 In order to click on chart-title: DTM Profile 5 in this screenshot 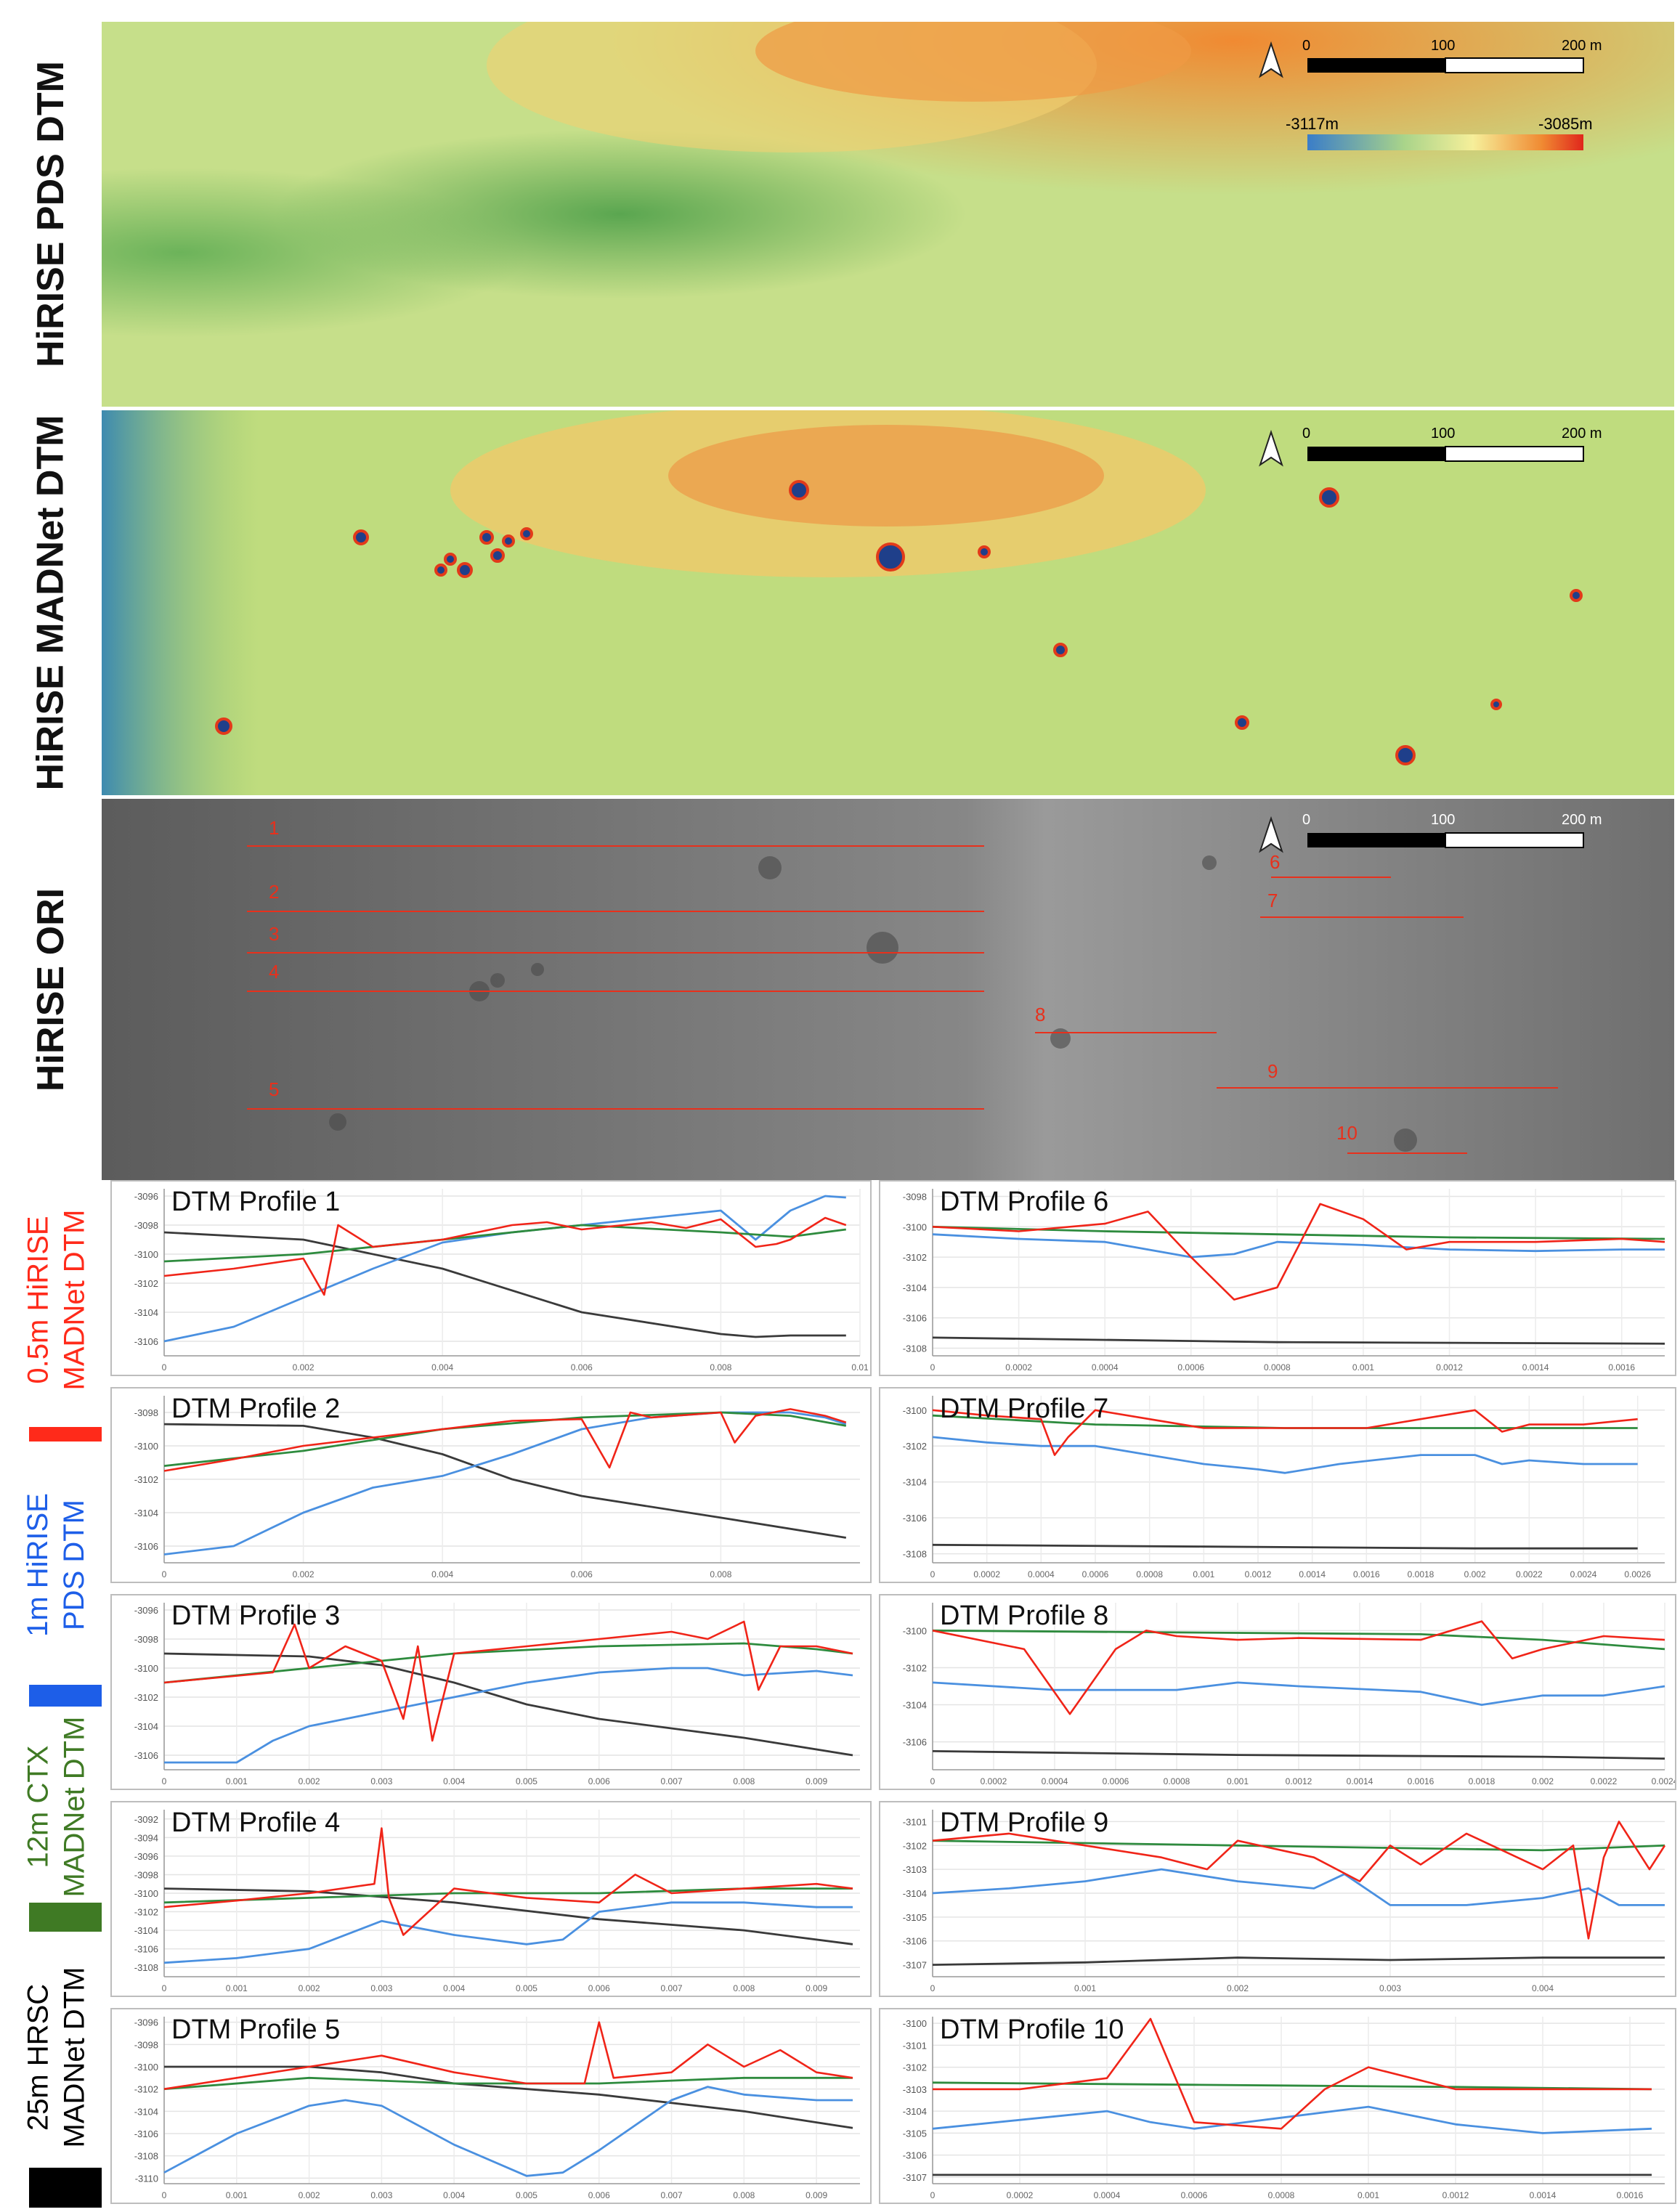, I will do `click(255, 2030)`.